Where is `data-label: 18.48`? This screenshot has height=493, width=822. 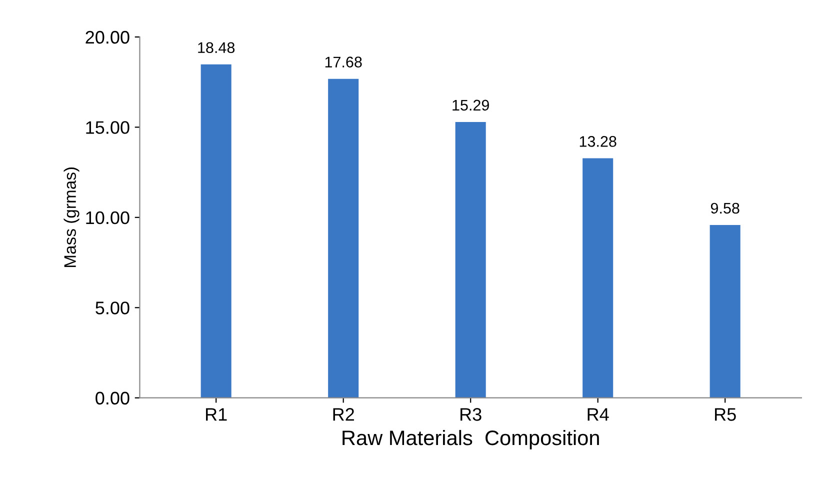
data-label: 18.48 is located at coordinates (216, 48).